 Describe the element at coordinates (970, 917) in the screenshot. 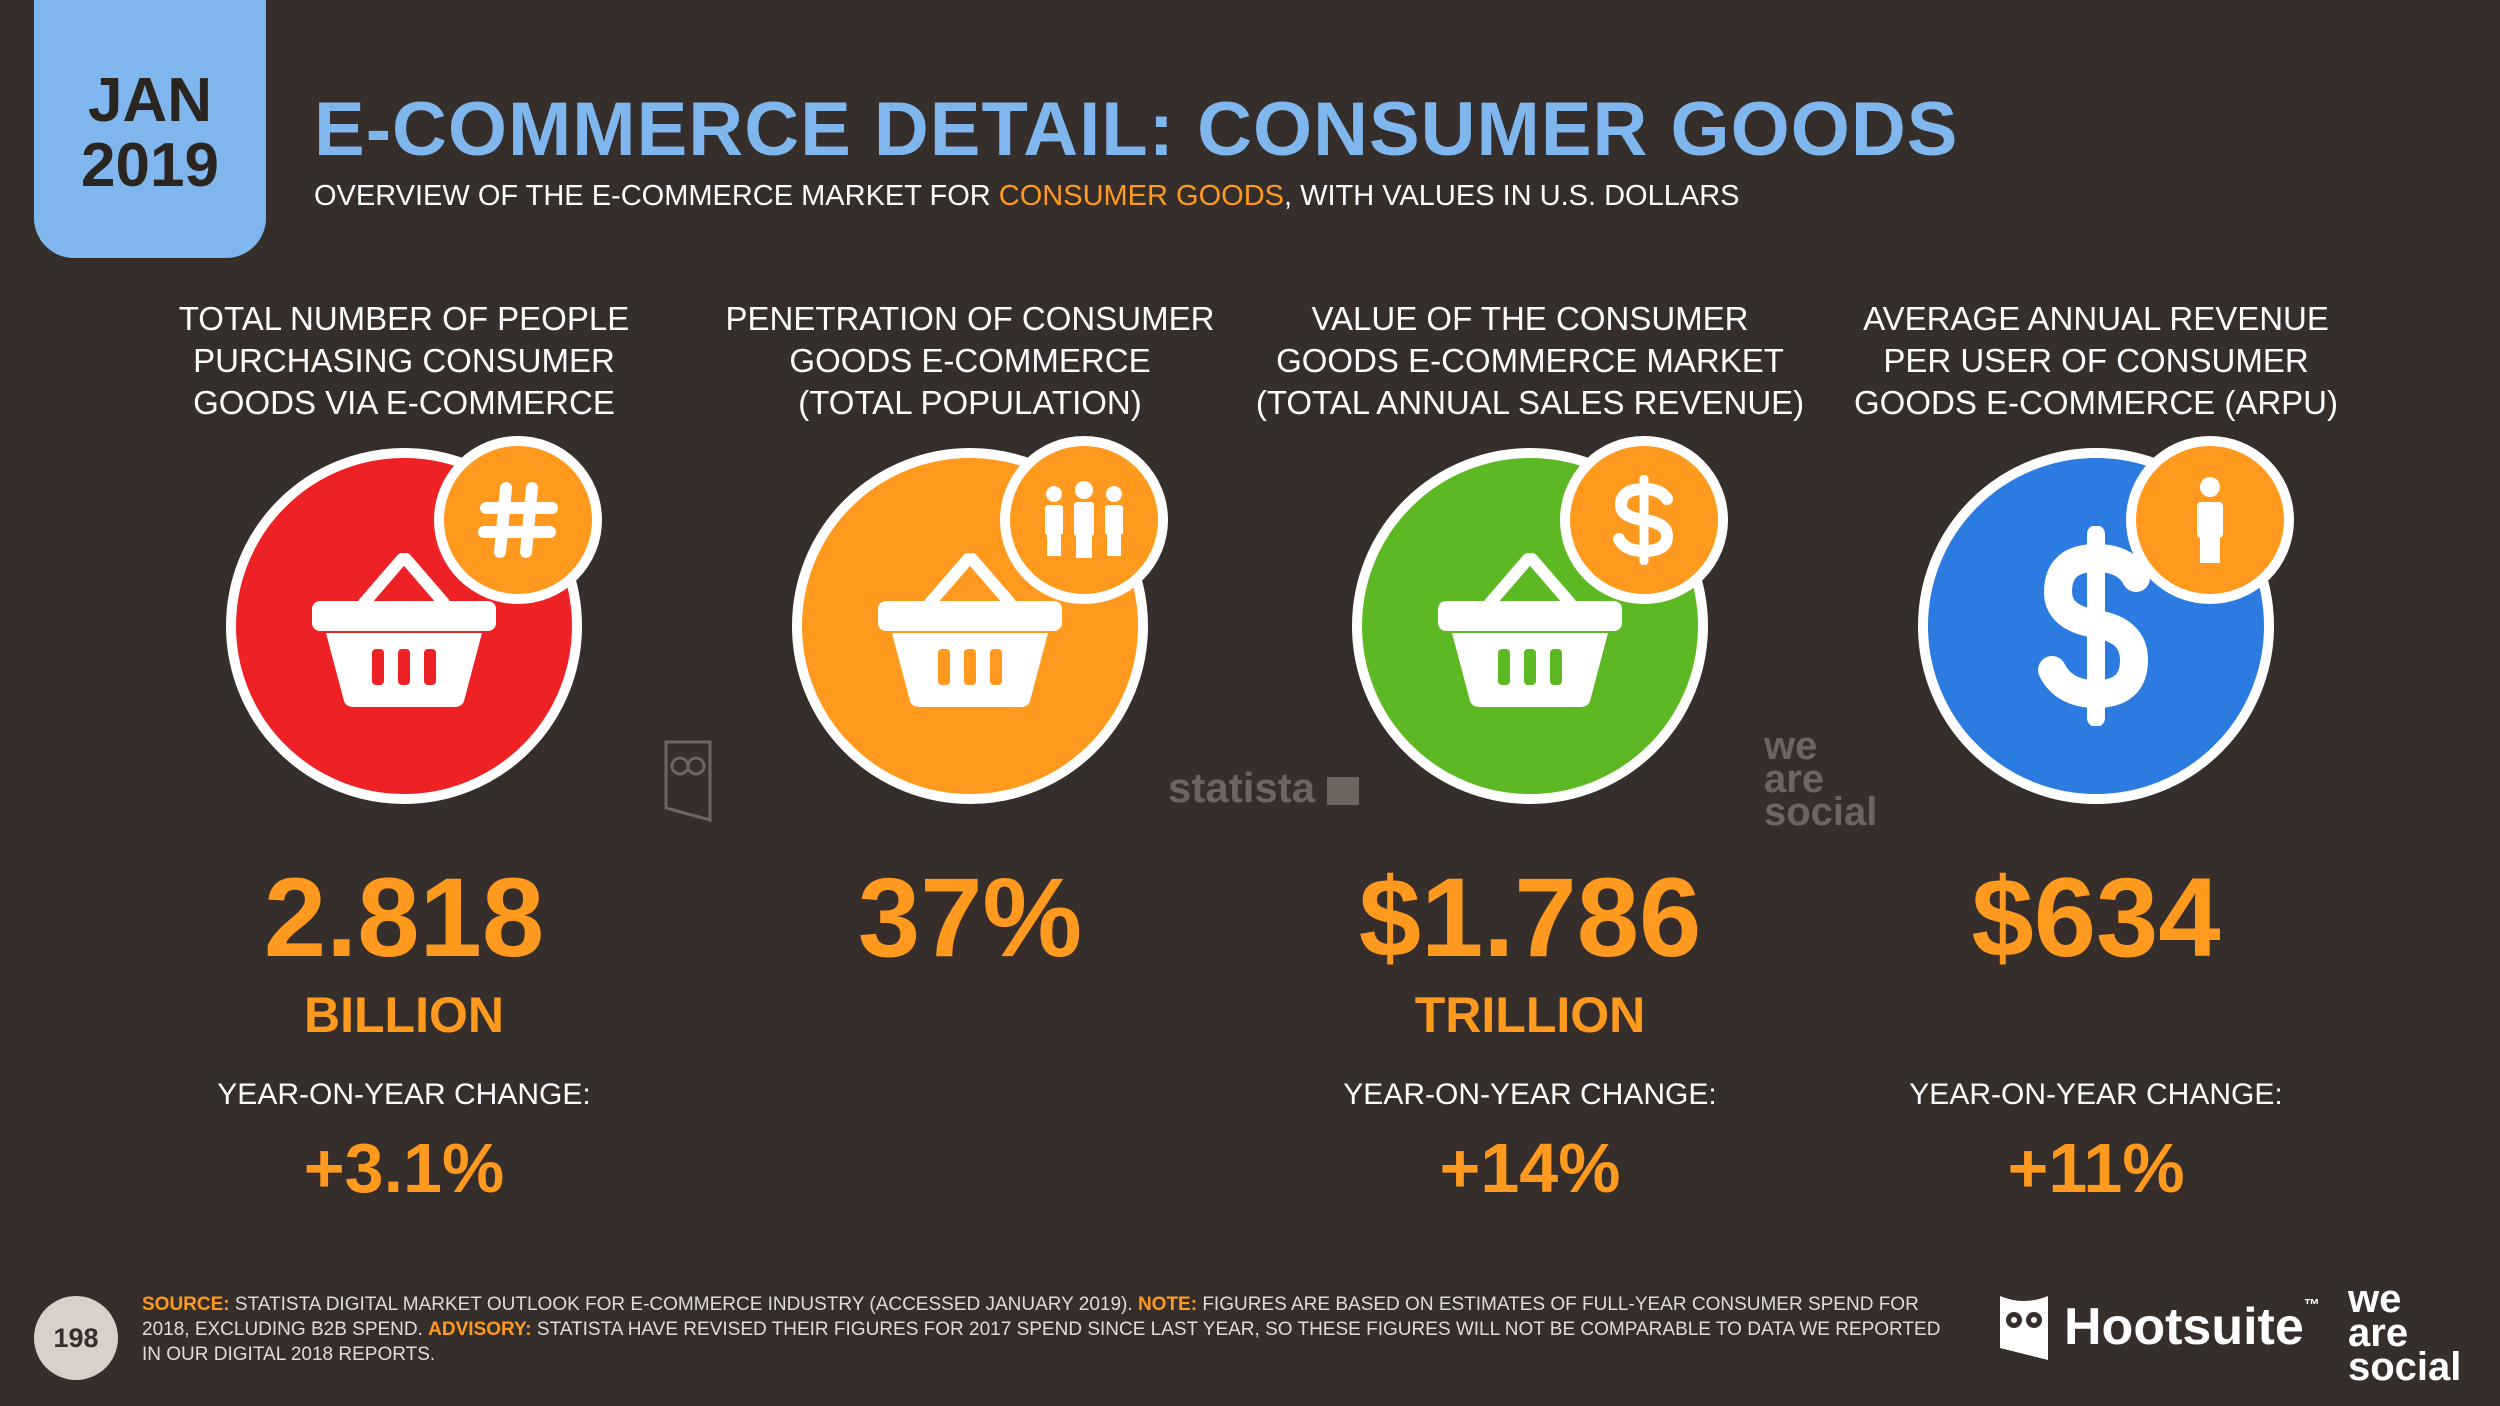

I see `stat-value: 37%` at that location.